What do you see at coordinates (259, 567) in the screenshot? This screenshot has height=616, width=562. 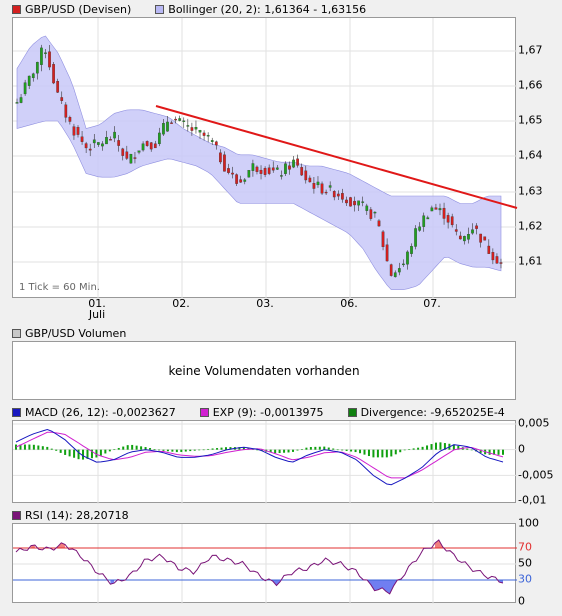 I see `rsi-line` at bounding box center [259, 567].